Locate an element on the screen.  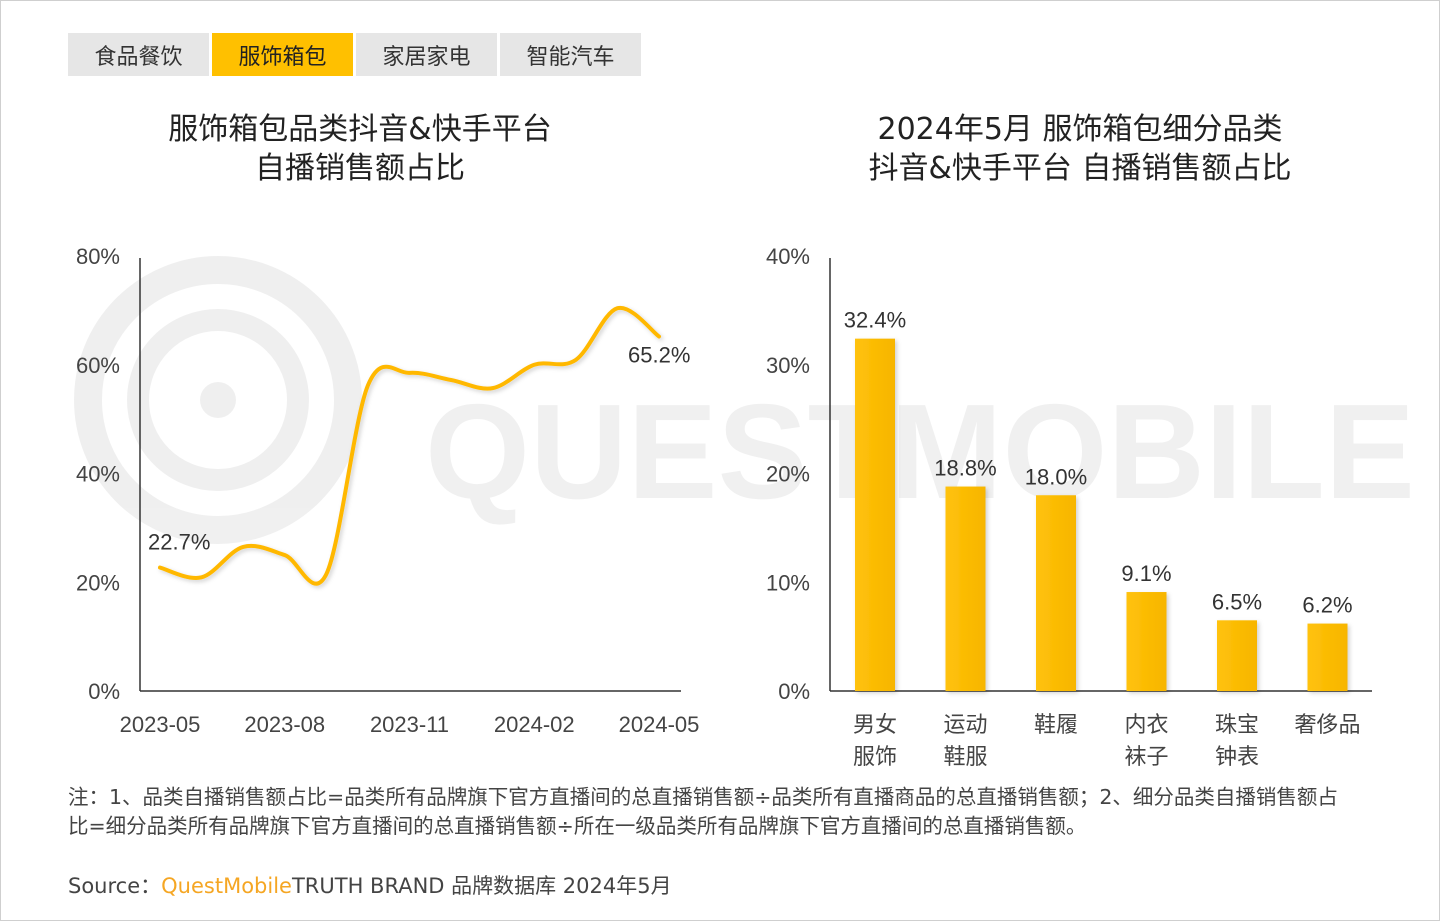
bar-category-label: 袜子 is located at coordinates (1146, 757).